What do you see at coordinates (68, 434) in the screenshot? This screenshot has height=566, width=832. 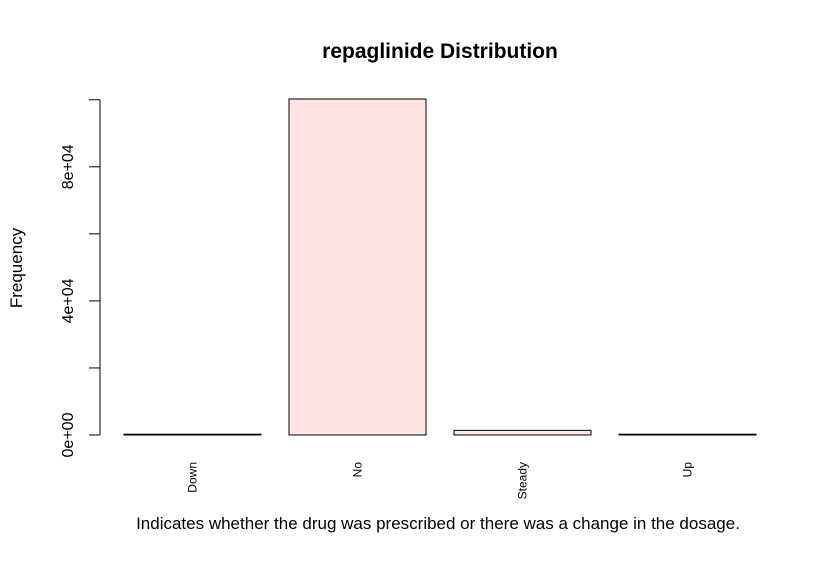 I see `y-tick-label: 0e+00` at bounding box center [68, 434].